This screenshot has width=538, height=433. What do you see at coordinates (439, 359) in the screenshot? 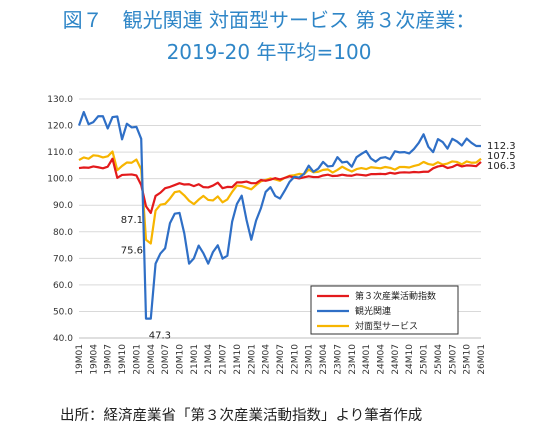
I see `x-tick-label: 25M04` at bounding box center [439, 359].